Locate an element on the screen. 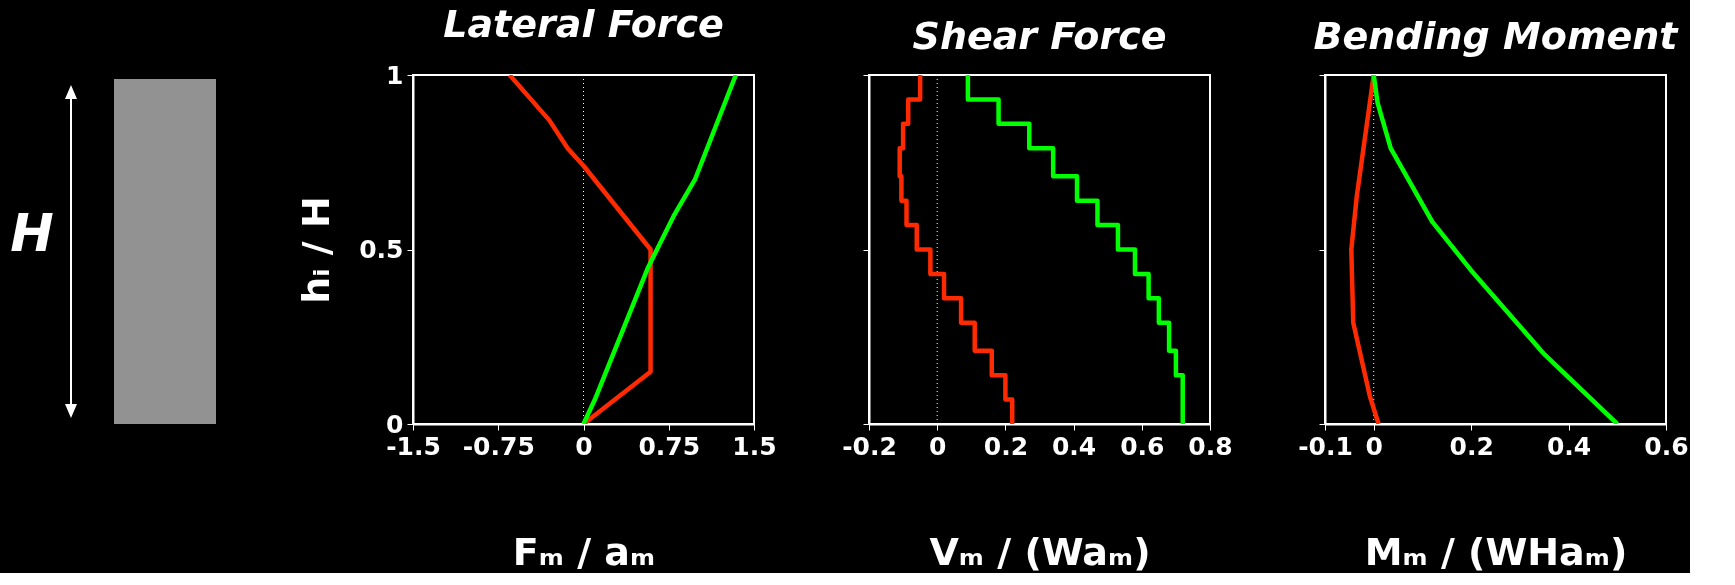 The image size is (1735, 585). chart-title: Lateral Force is located at coordinates (583, 24).